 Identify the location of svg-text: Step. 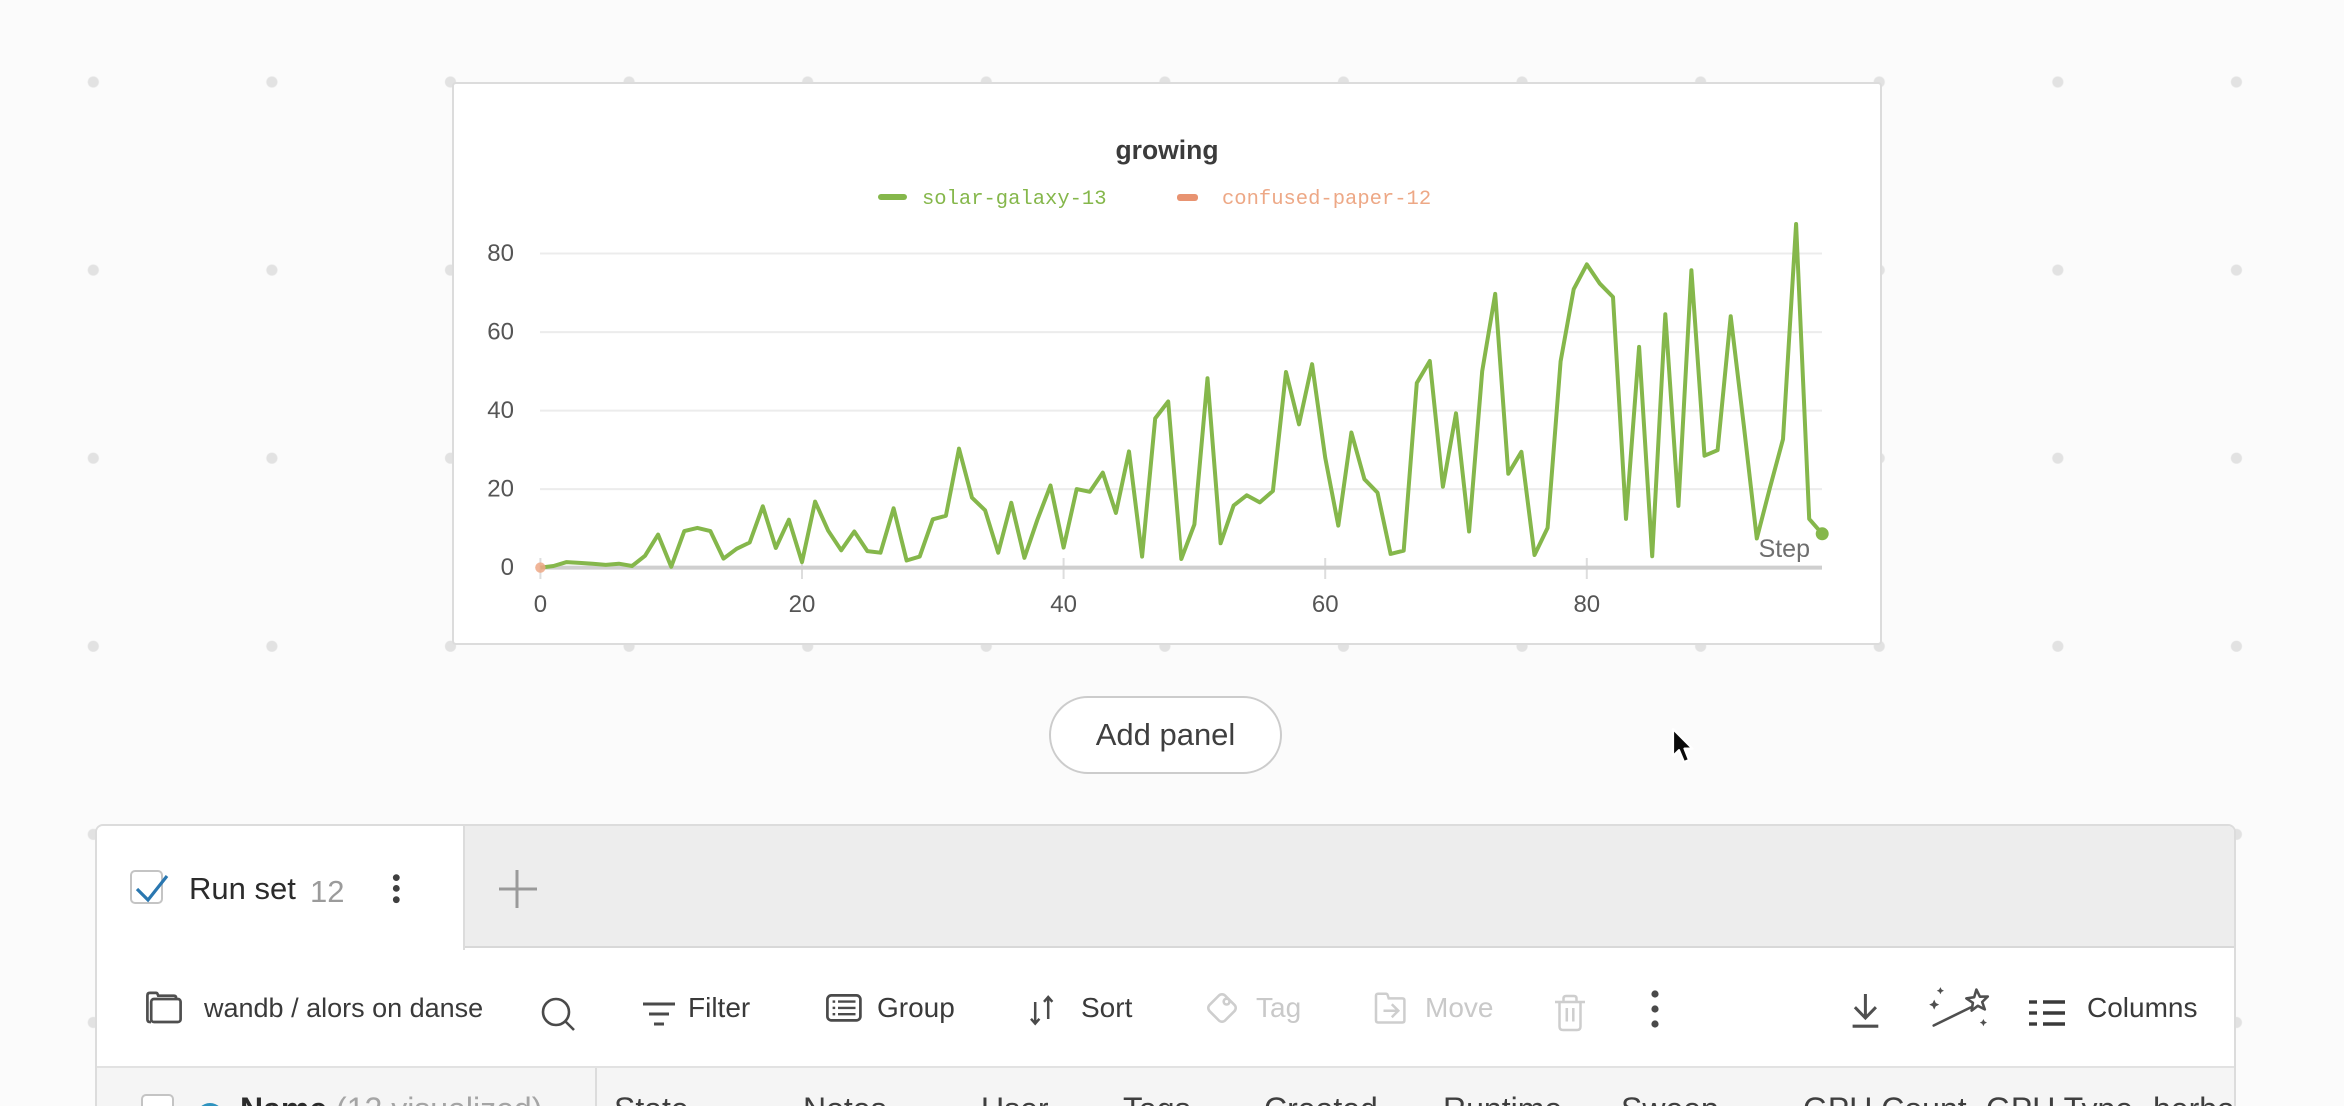
(1784, 549).